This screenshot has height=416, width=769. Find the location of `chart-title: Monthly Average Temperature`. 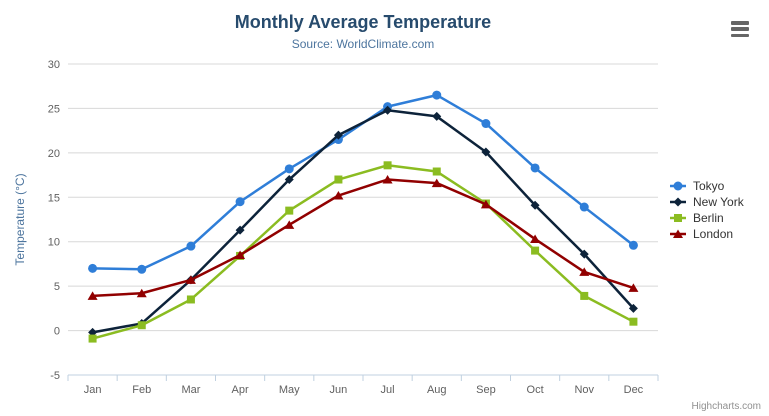

chart-title: Monthly Average Temperature is located at coordinates (363, 22).